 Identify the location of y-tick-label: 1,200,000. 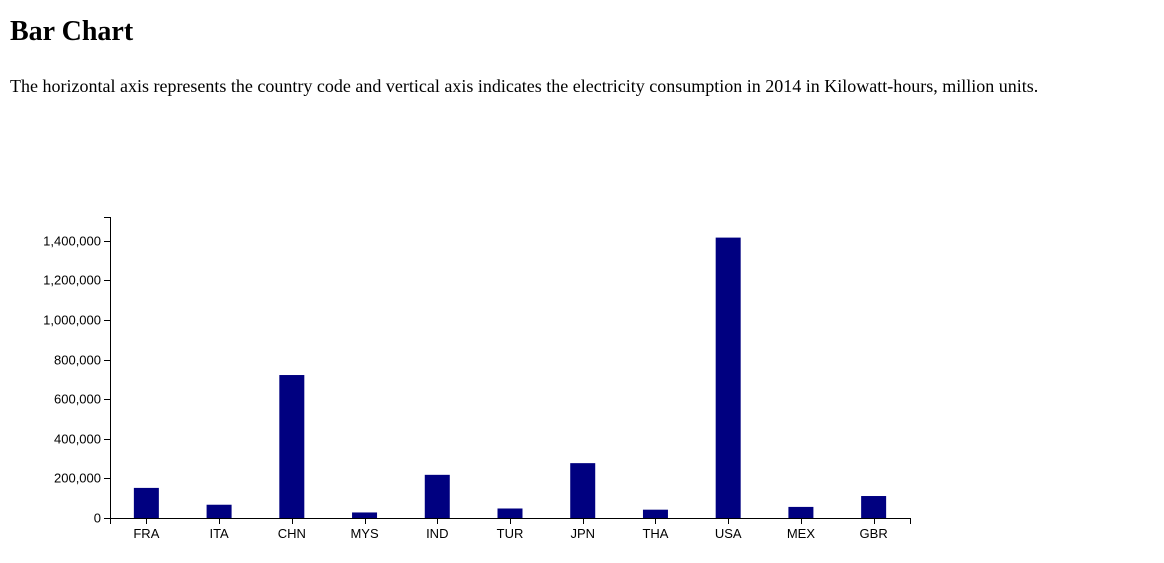
(72, 280).